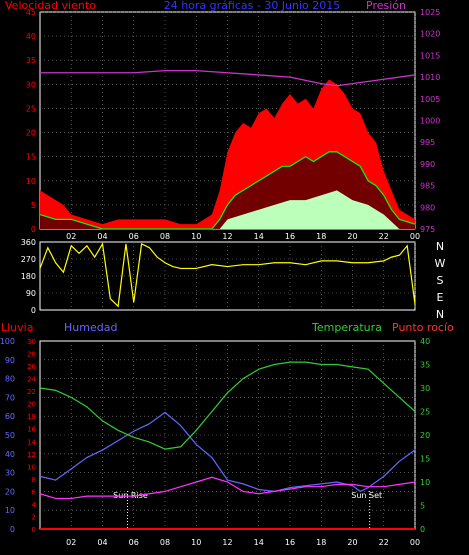 Image resolution: width=469 pixels, height=555 pixels. I want to click on compass-letter: E, so click(440, 297).